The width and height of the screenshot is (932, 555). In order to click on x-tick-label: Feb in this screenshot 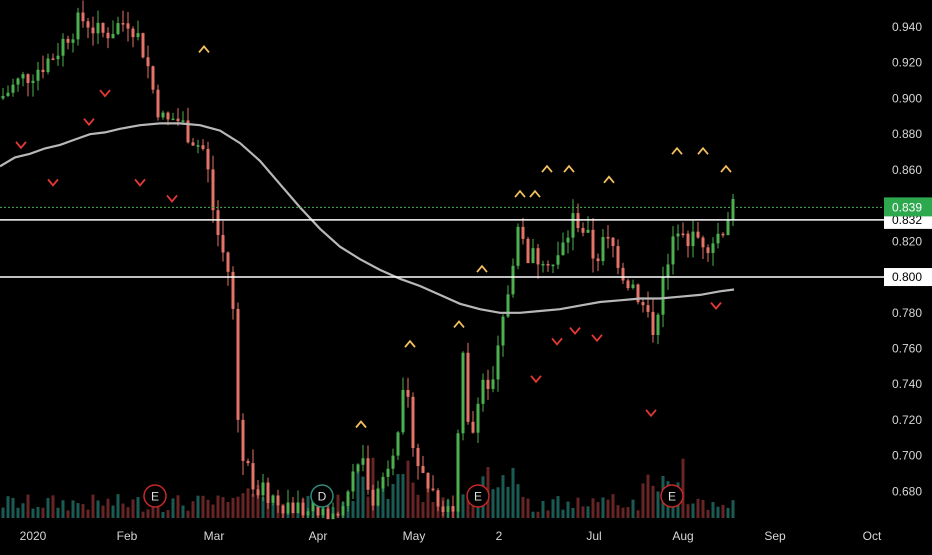, I will do `click(127, 536)`.